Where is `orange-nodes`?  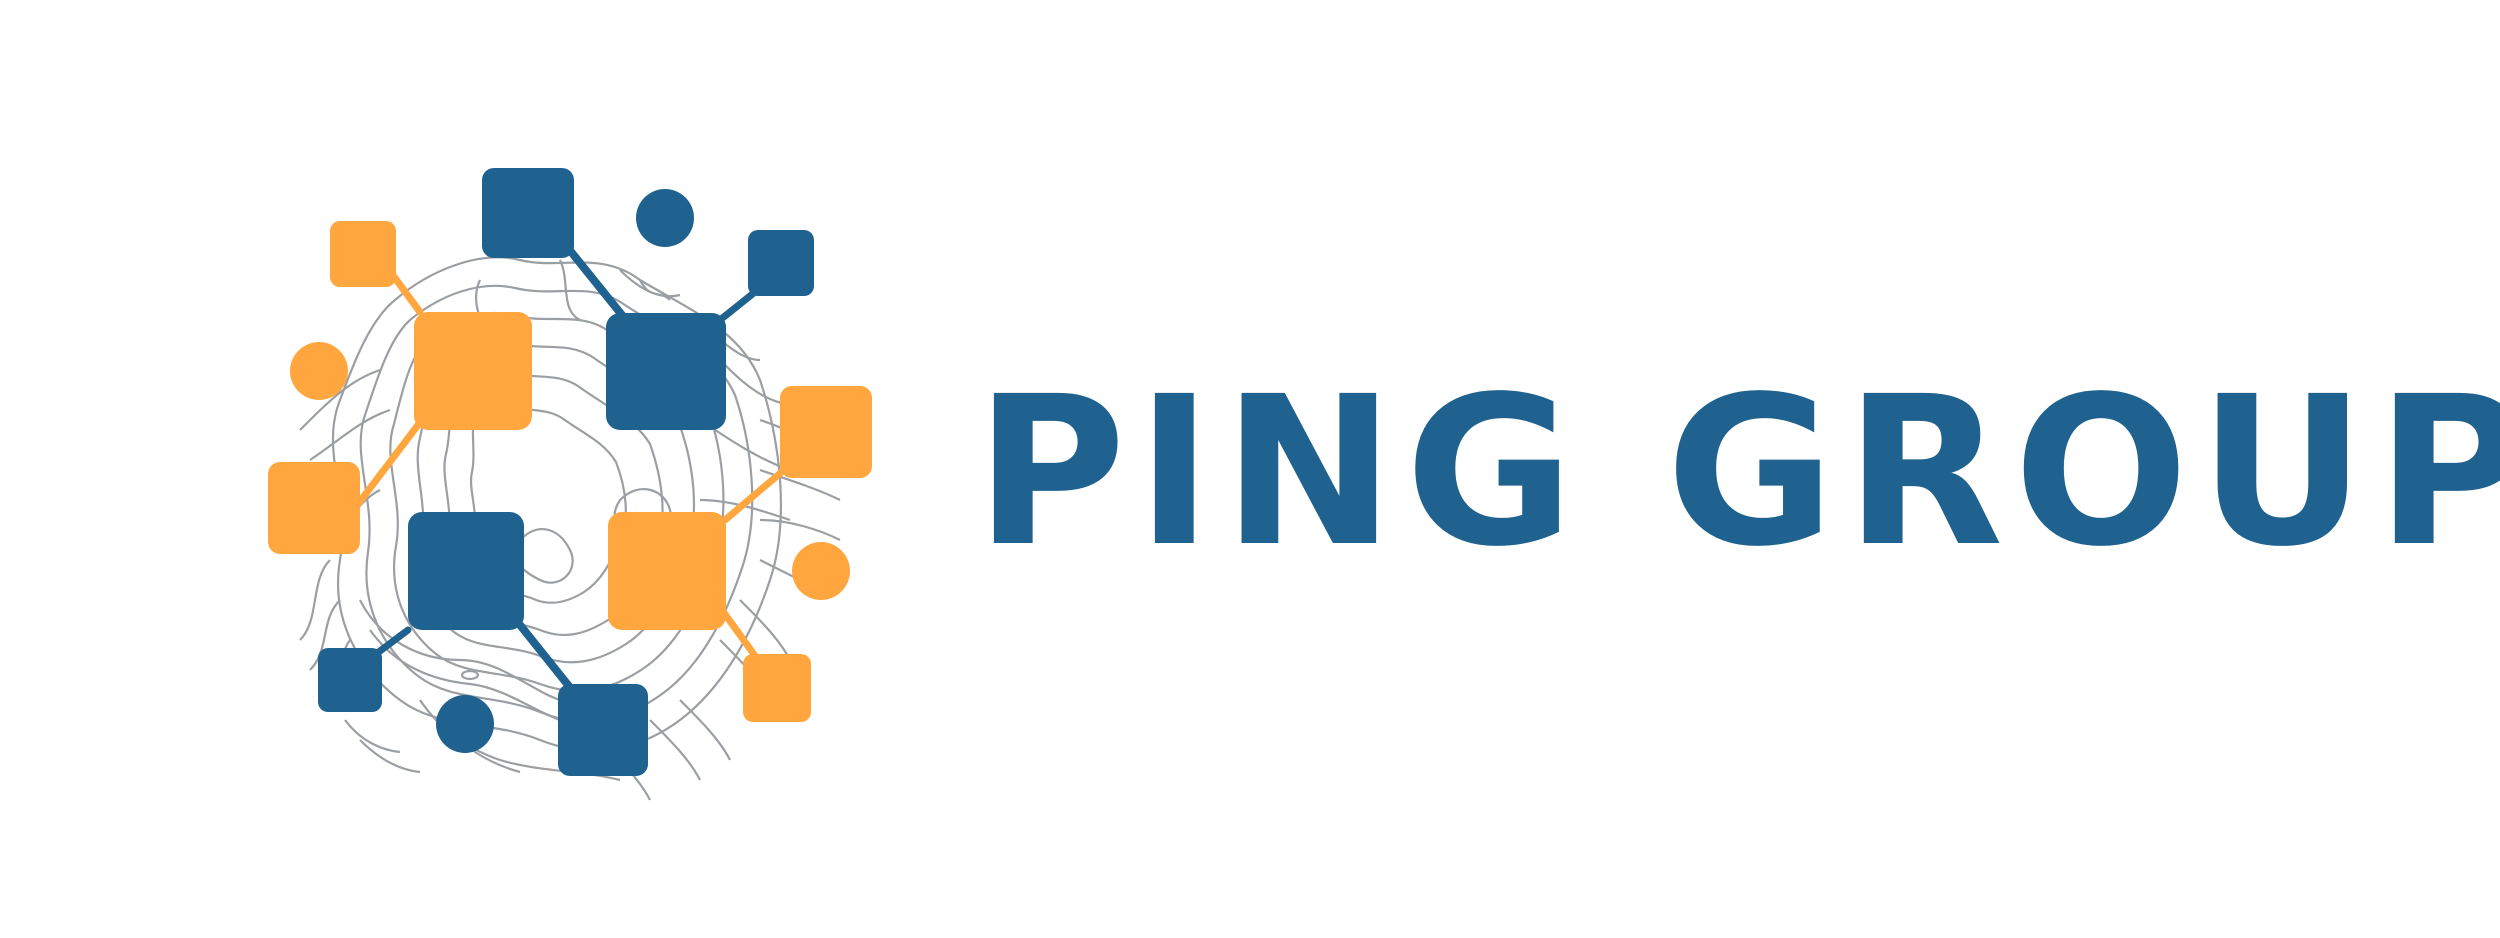
orange-nodes is located at coordinates (570, 471).